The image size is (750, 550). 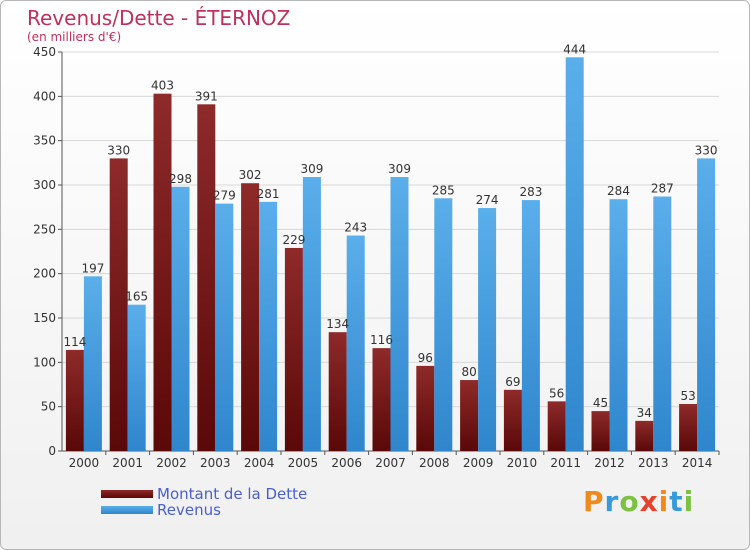 I want to click on legend-swatch-revenus, so click(x=127, y=510).